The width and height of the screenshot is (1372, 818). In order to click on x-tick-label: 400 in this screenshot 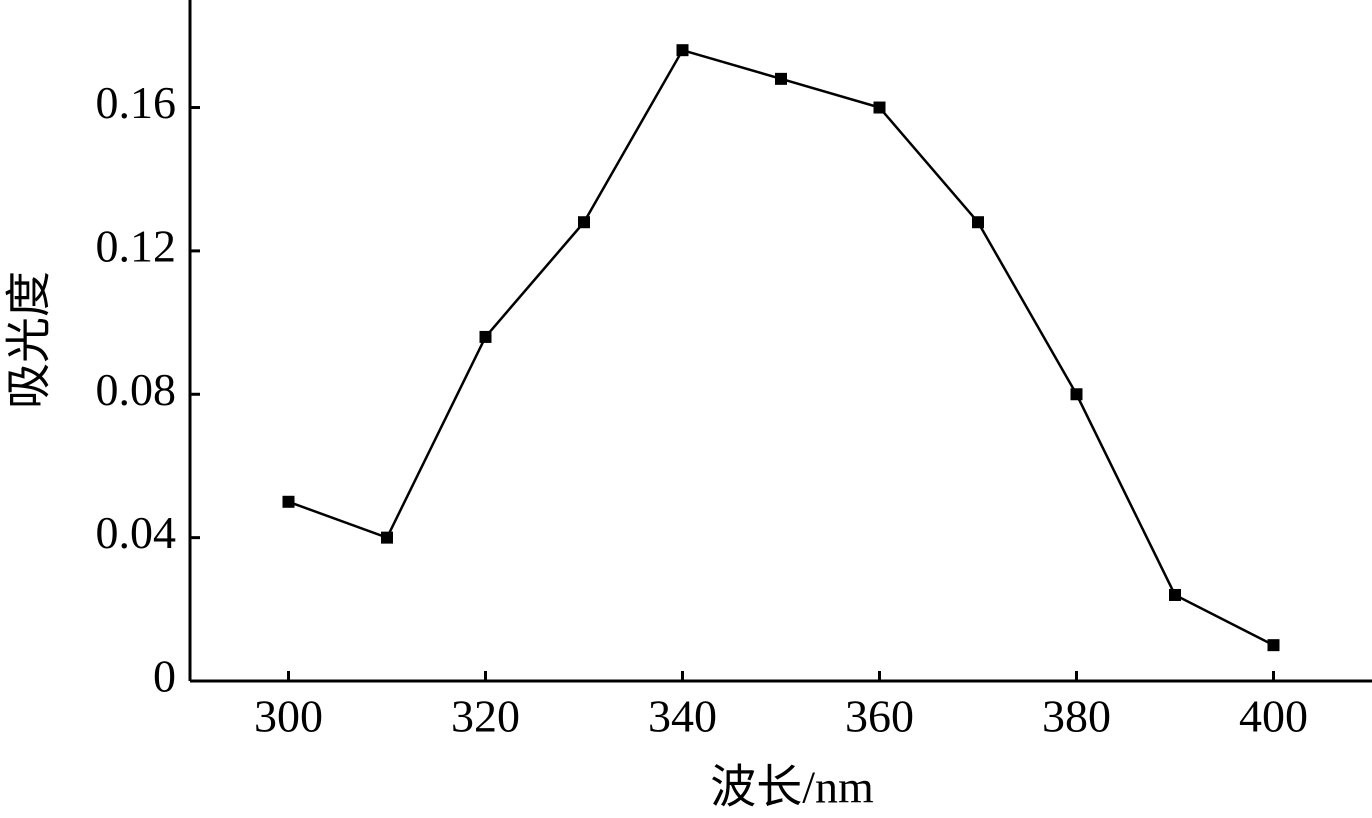, I will do `click(1273, 716)`.